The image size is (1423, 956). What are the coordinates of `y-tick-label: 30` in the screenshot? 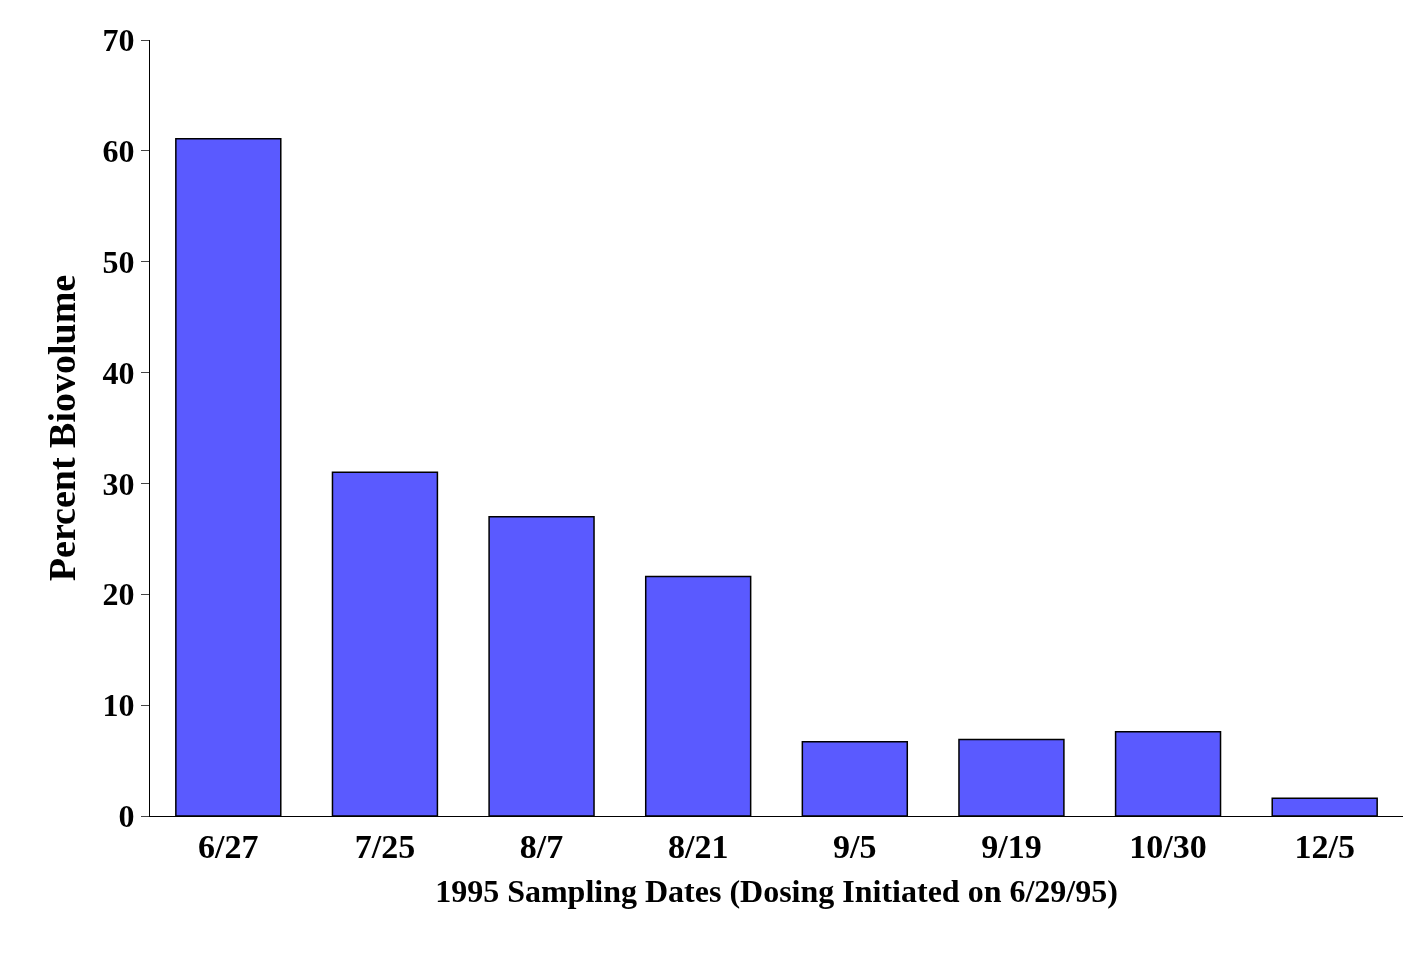 It's located at (118, 483).